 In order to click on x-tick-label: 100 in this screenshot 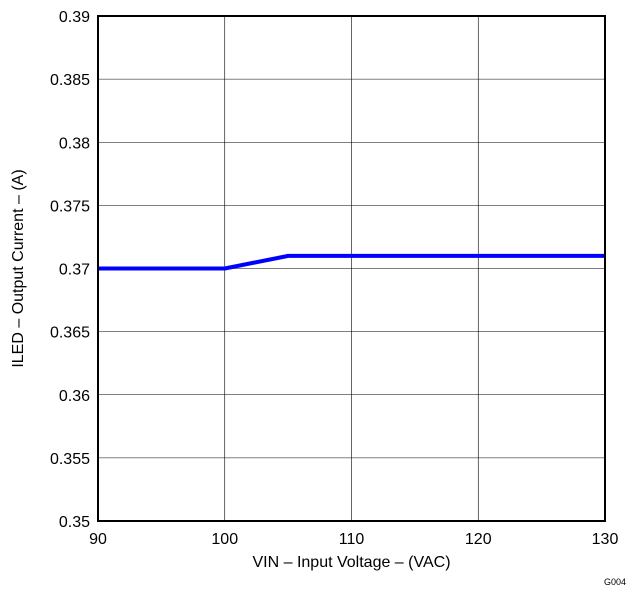, I will do `click(224, 539)`.